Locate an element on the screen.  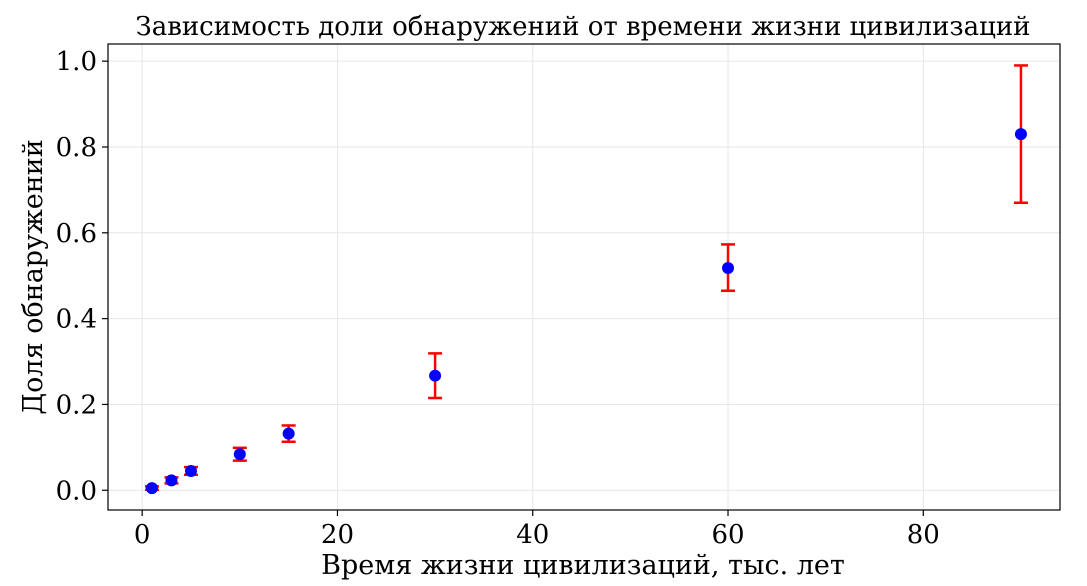
y-tick-label: 0.2 is located at coordinates (76, 405).